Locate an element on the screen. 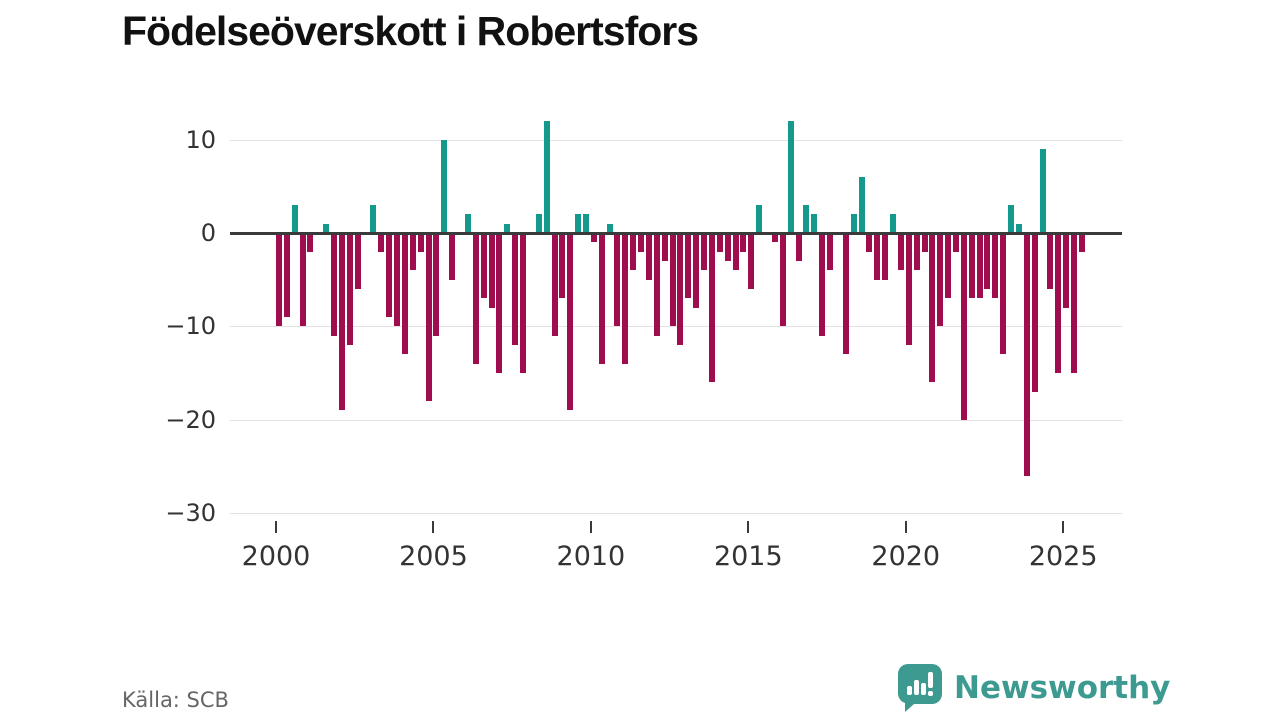 The width and height of the screenshot is (1280, 720). bar-2008Q3 is located at coordinates (546, 177).